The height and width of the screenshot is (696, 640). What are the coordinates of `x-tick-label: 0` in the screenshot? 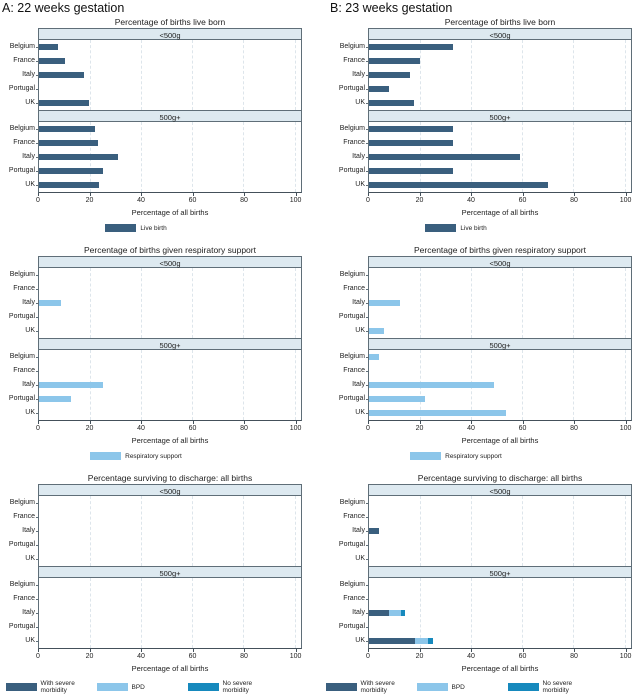 It's located at (38, 428).